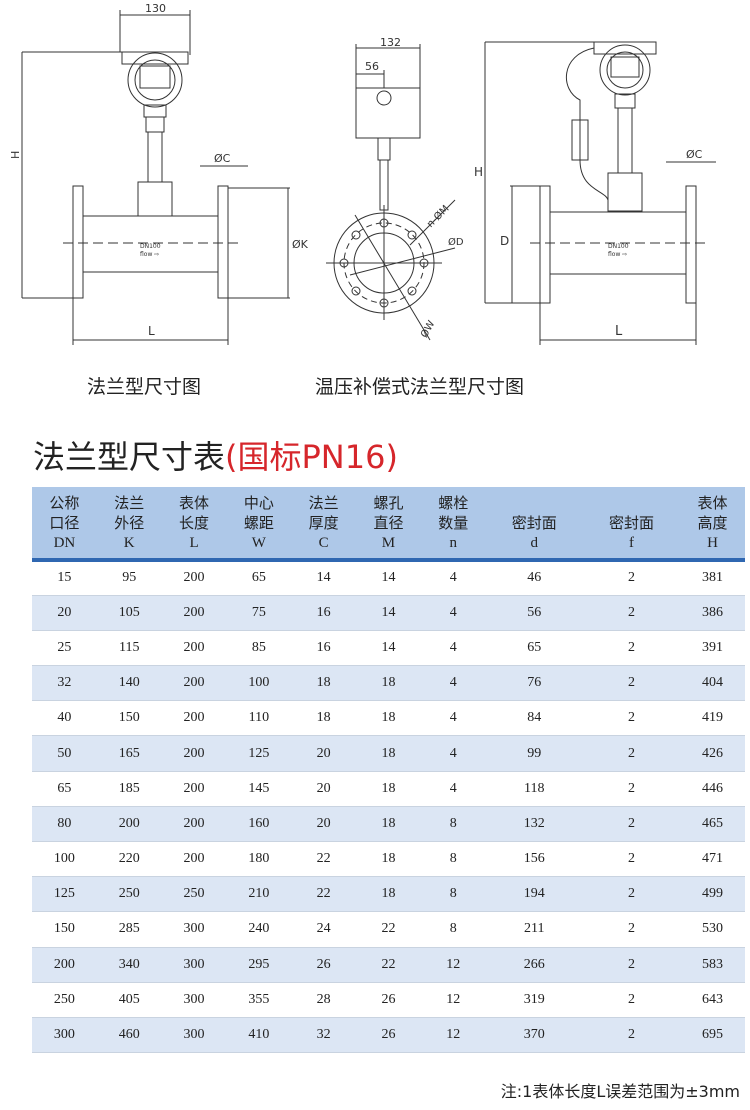 This screenshot has height=1110, width=750. I want to click on column-header: 密封面 f, so click(631, 523).